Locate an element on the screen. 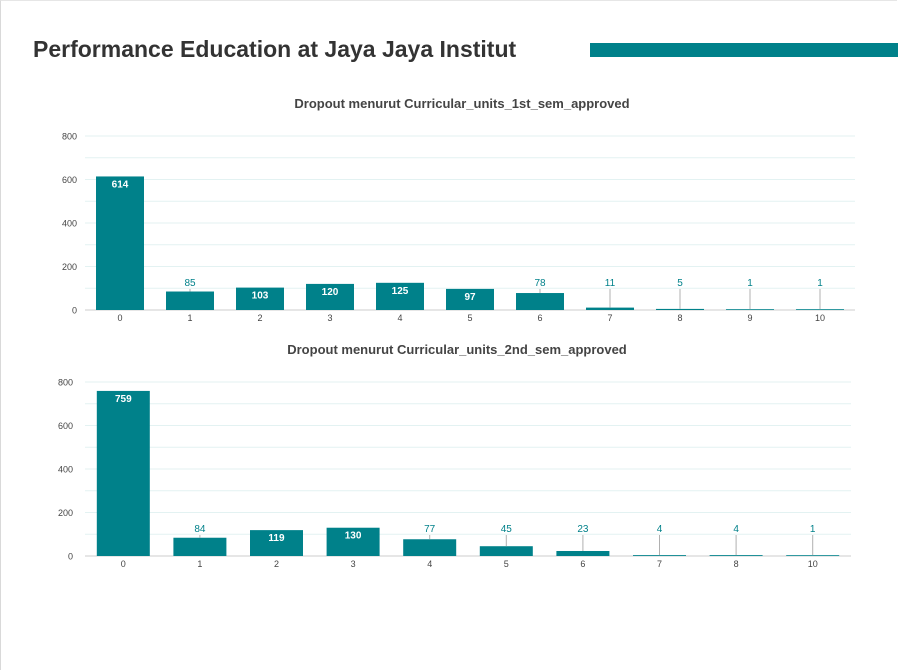 The width and height of the screenshot is (898, 671). data-label: 130 is located at coordinates (353, 536).